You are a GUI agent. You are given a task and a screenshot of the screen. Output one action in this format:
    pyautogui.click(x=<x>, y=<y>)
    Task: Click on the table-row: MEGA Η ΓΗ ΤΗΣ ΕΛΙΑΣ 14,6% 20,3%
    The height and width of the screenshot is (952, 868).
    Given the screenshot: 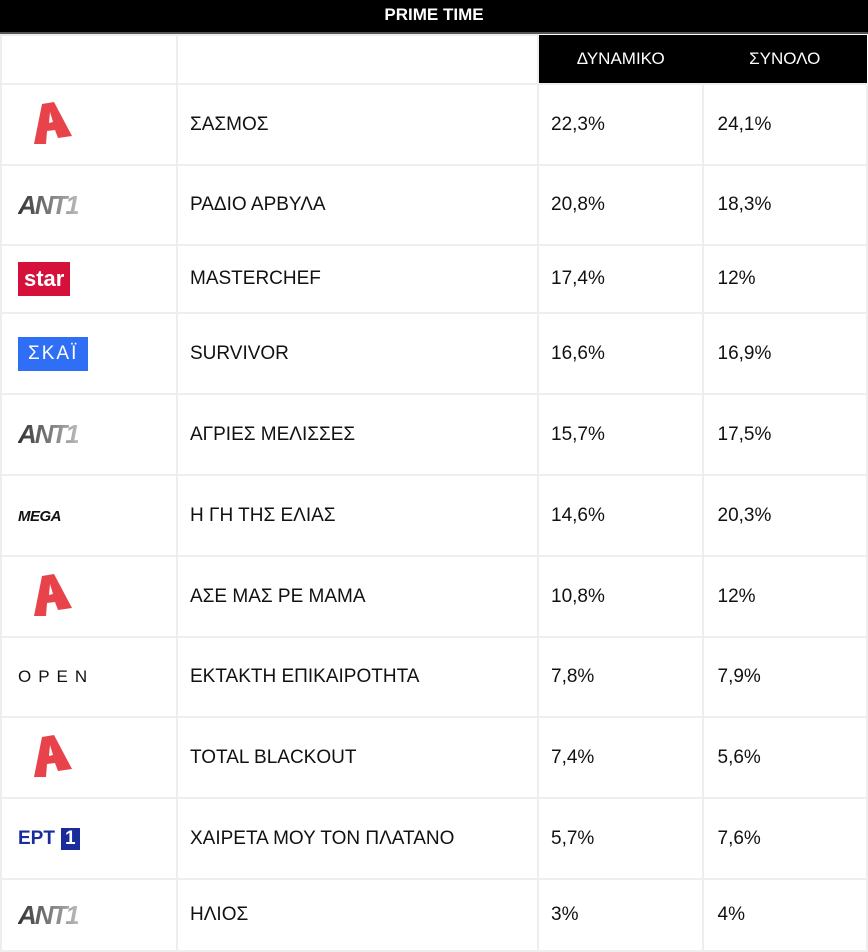 What is the action you would take?
    pyautogui.click(x=434, y=515)
    